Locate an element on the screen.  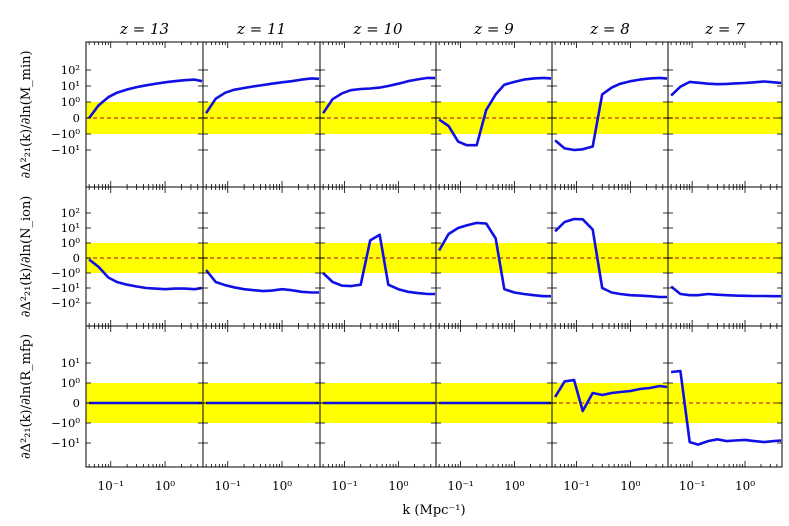
panel-r1-c4 is located at coordinates (494, 114).